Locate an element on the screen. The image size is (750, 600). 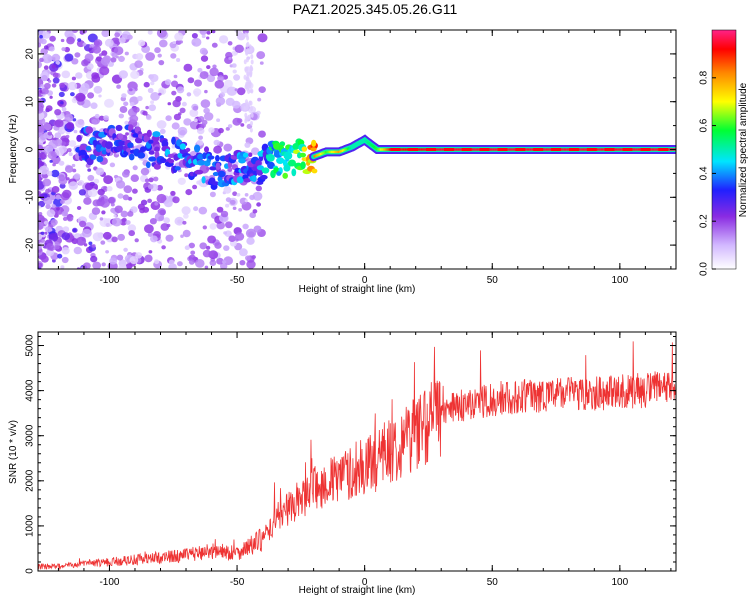
colorbar-tick-label: 0.0 is located at coordinates (704, 269).